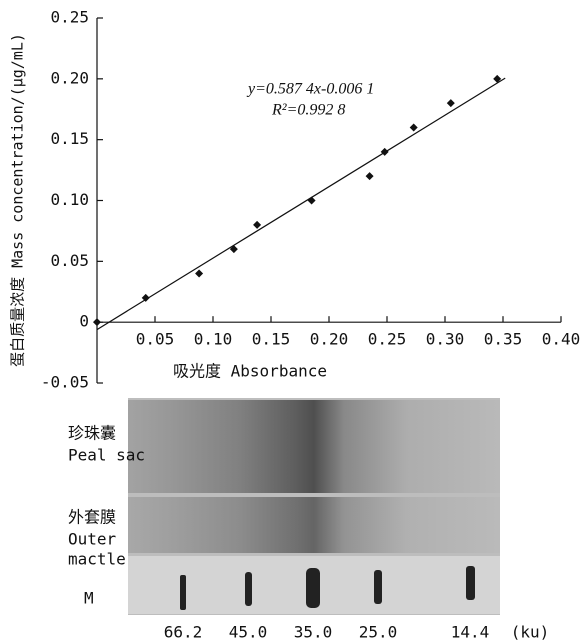  Describe the element at coordinates (503, 339) in the screenshot. I see `x-tick-label: 0.35` at that location.